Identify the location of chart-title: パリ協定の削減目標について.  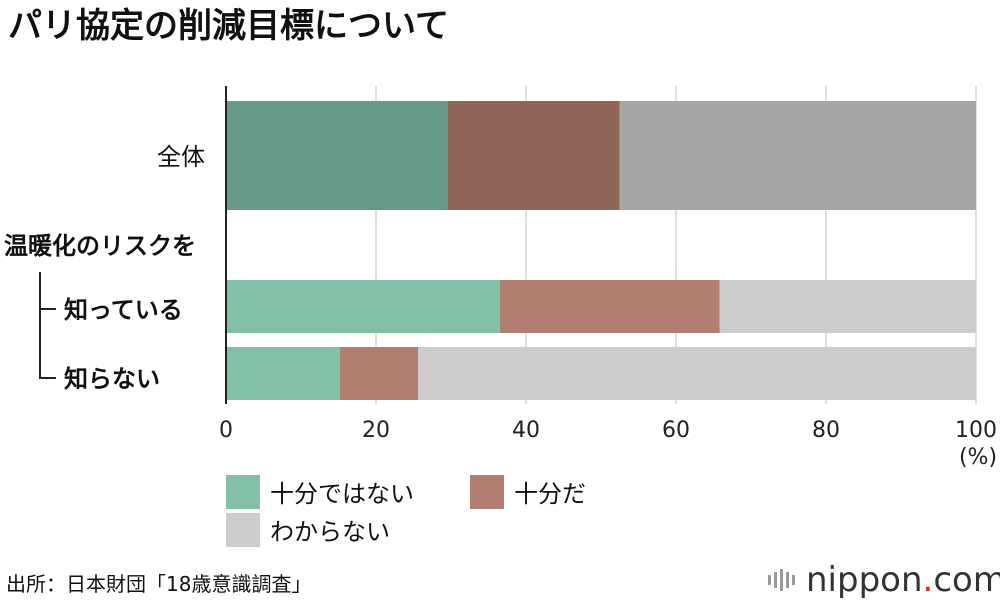
(228, 26).